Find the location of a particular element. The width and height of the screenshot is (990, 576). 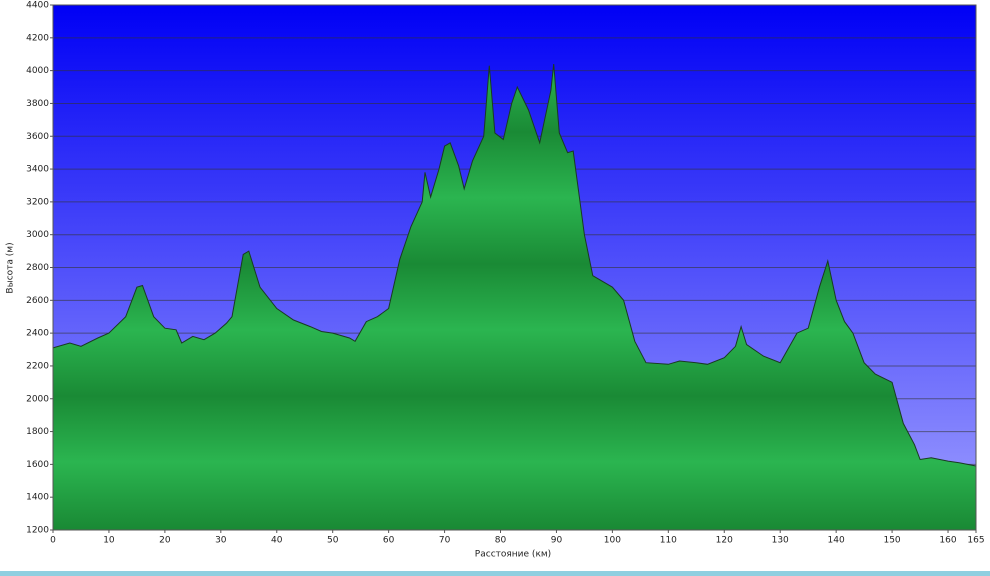

y-tick-label: 2400 is located at coordinates (37, 334).